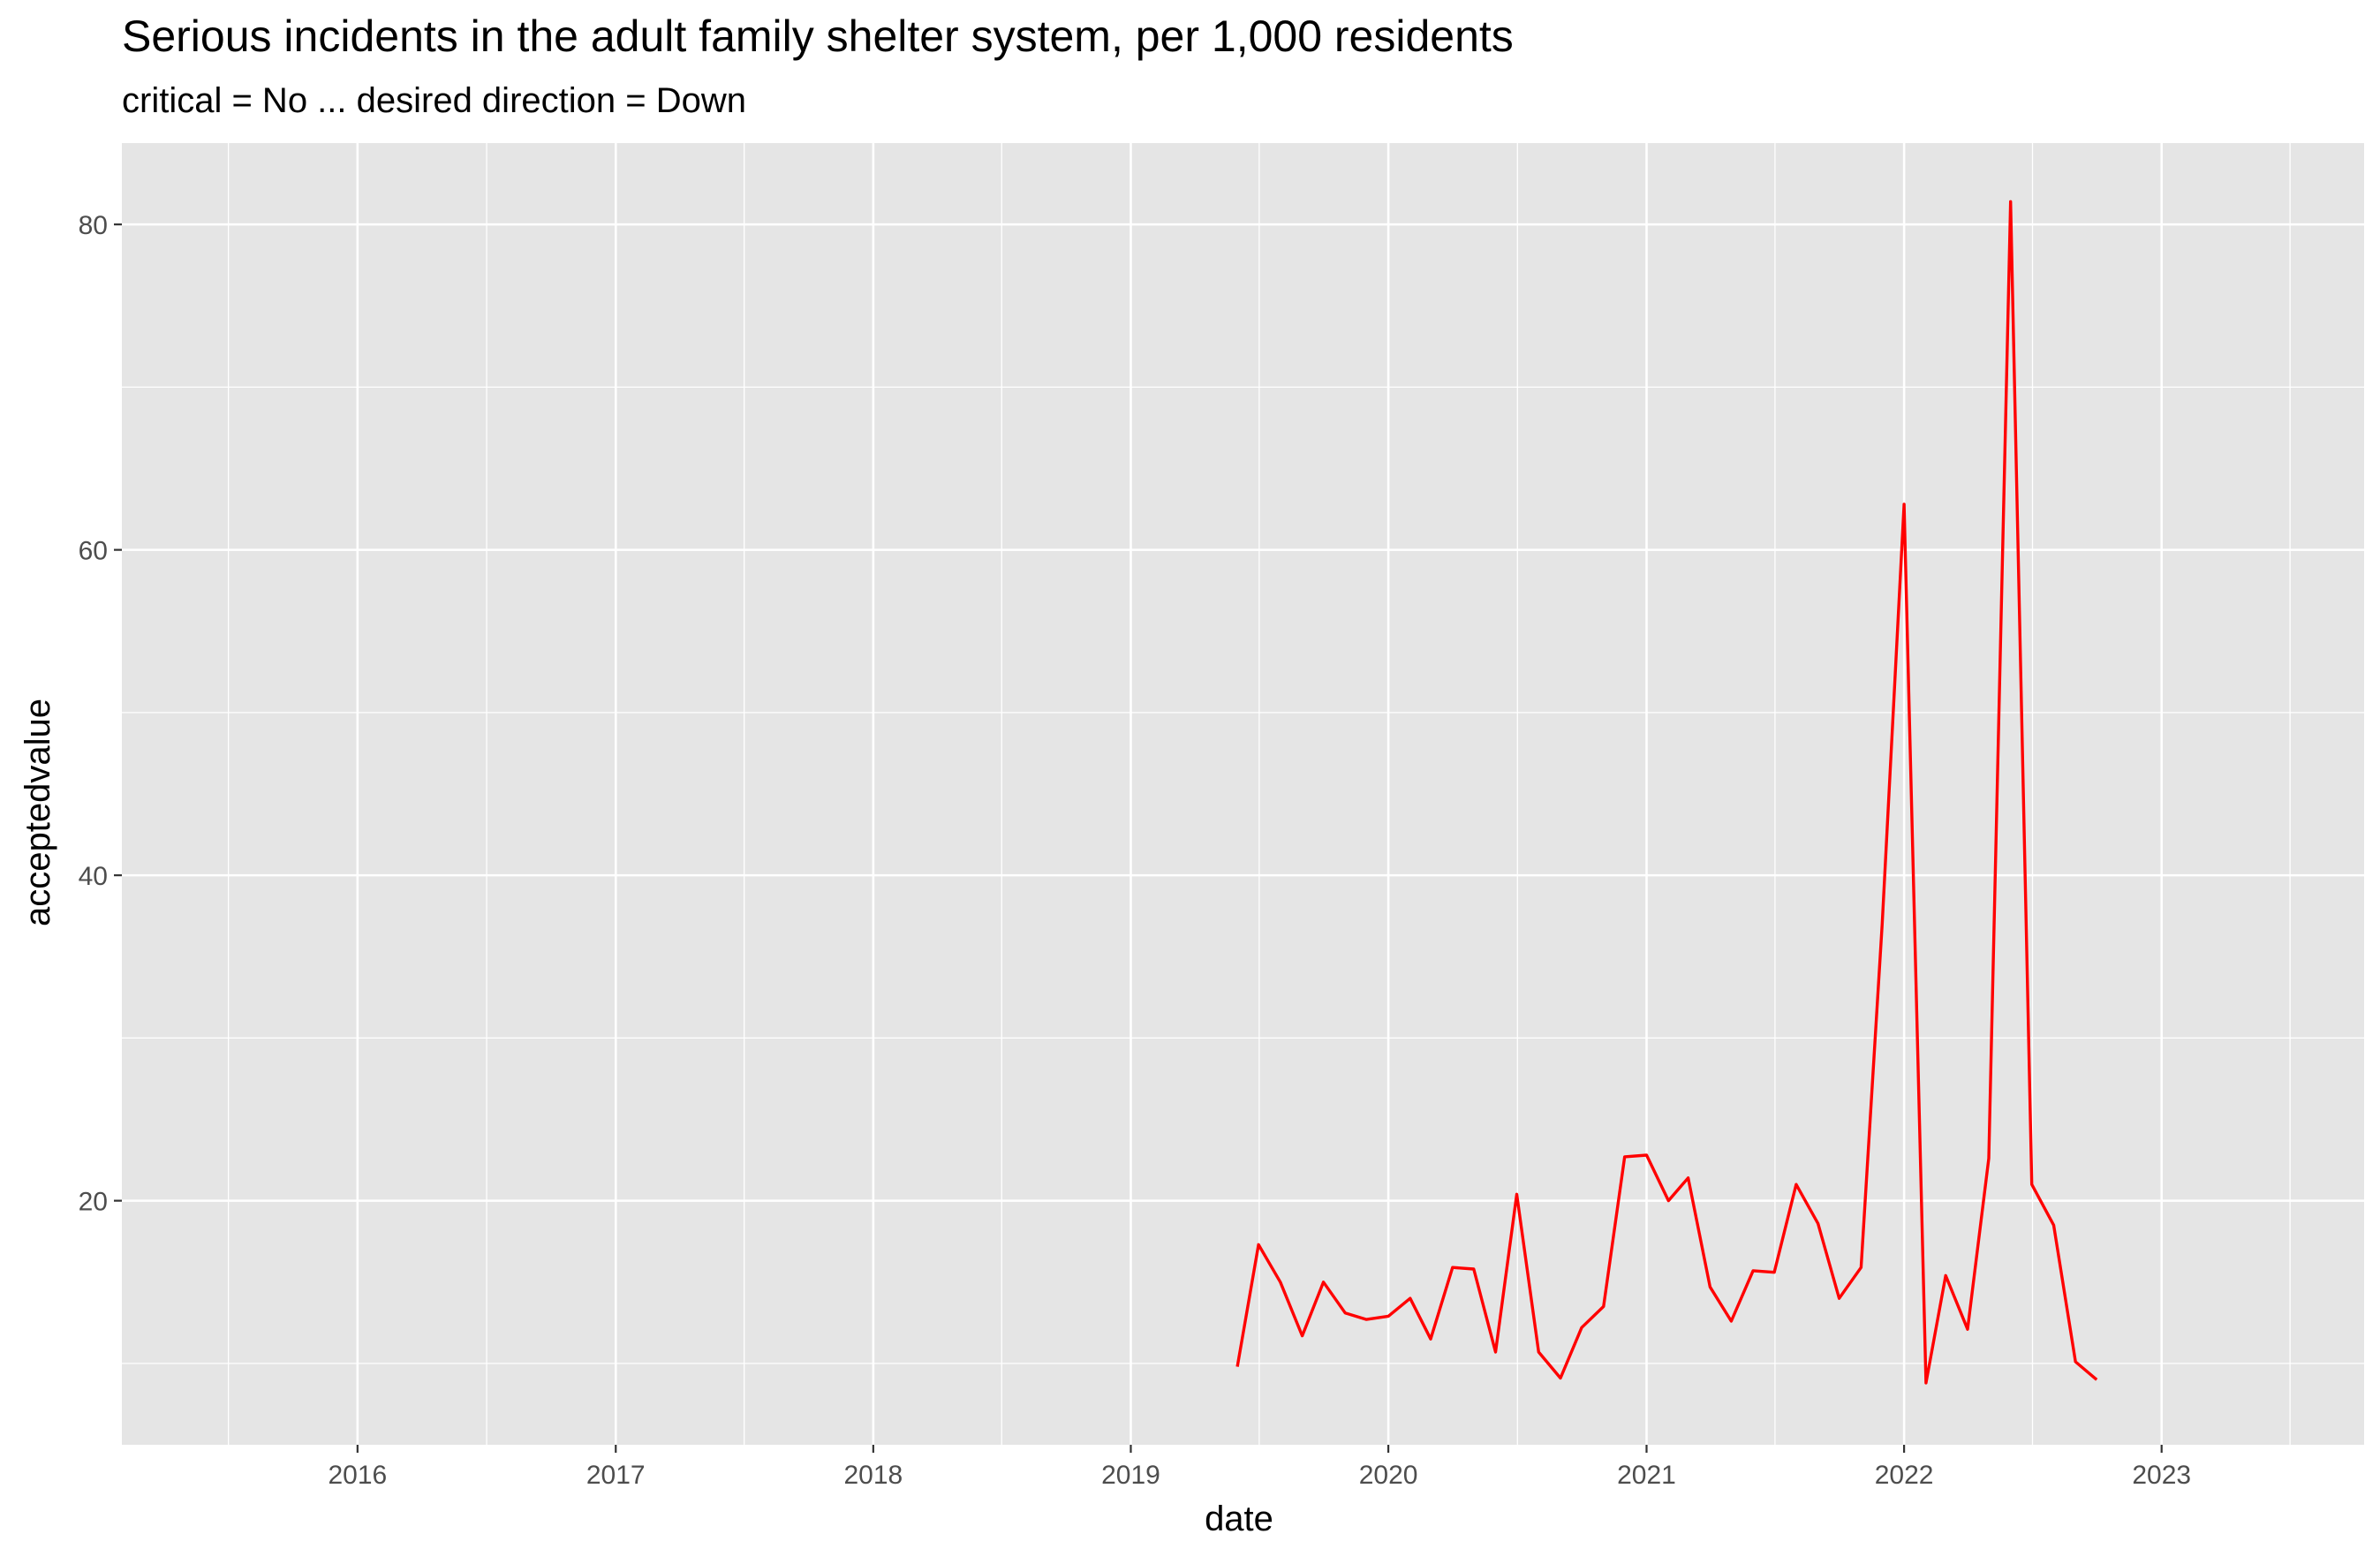  I want to click on x-tick-label: 2016, so click(357, 1475).